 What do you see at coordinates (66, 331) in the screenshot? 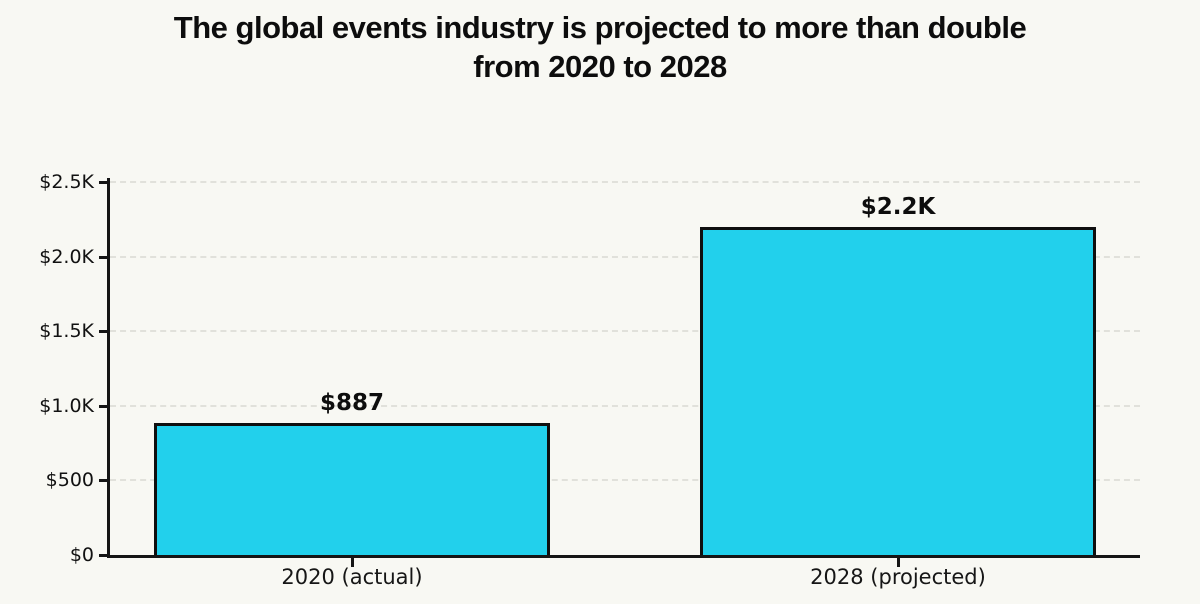
I see `y-axis-tick-label: $1.5K` at bounding box center [66, 331].